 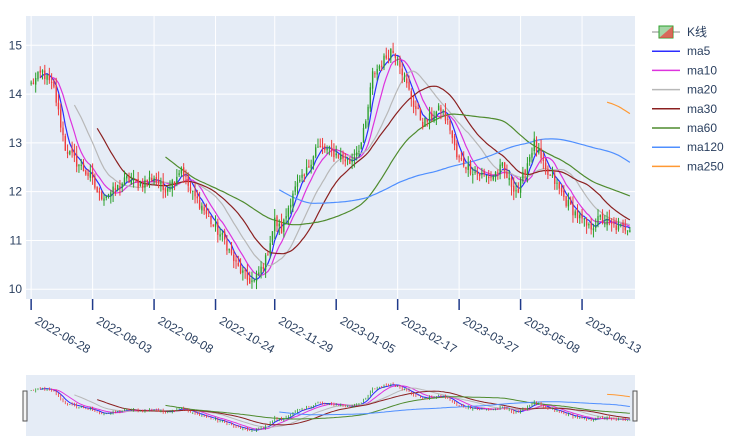 I want to click on legend-ma10-label: ma10, so click(x=702, y=70).